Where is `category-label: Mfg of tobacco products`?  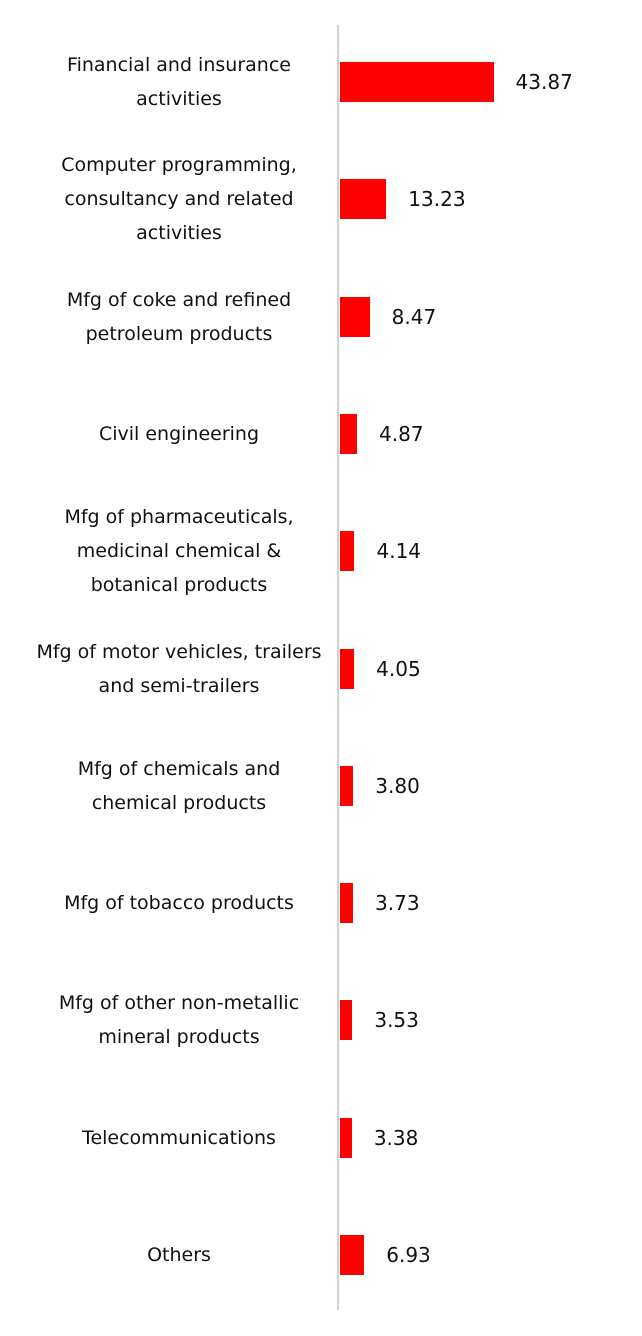
category-label: Mfg of tobacco products is located at coordinates (179, 903).